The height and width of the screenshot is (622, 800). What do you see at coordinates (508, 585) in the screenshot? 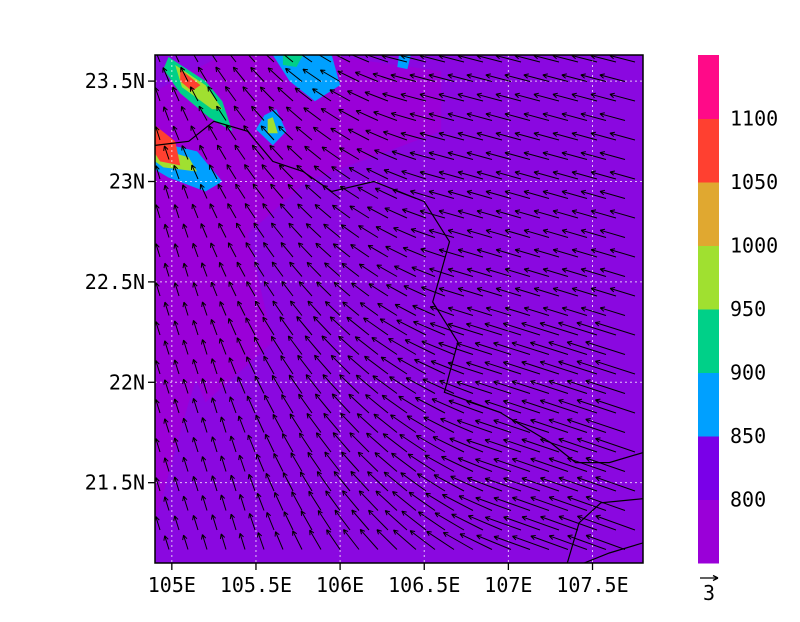
I see `lon-tick-label: 107E` at bounding box center [508, 585].